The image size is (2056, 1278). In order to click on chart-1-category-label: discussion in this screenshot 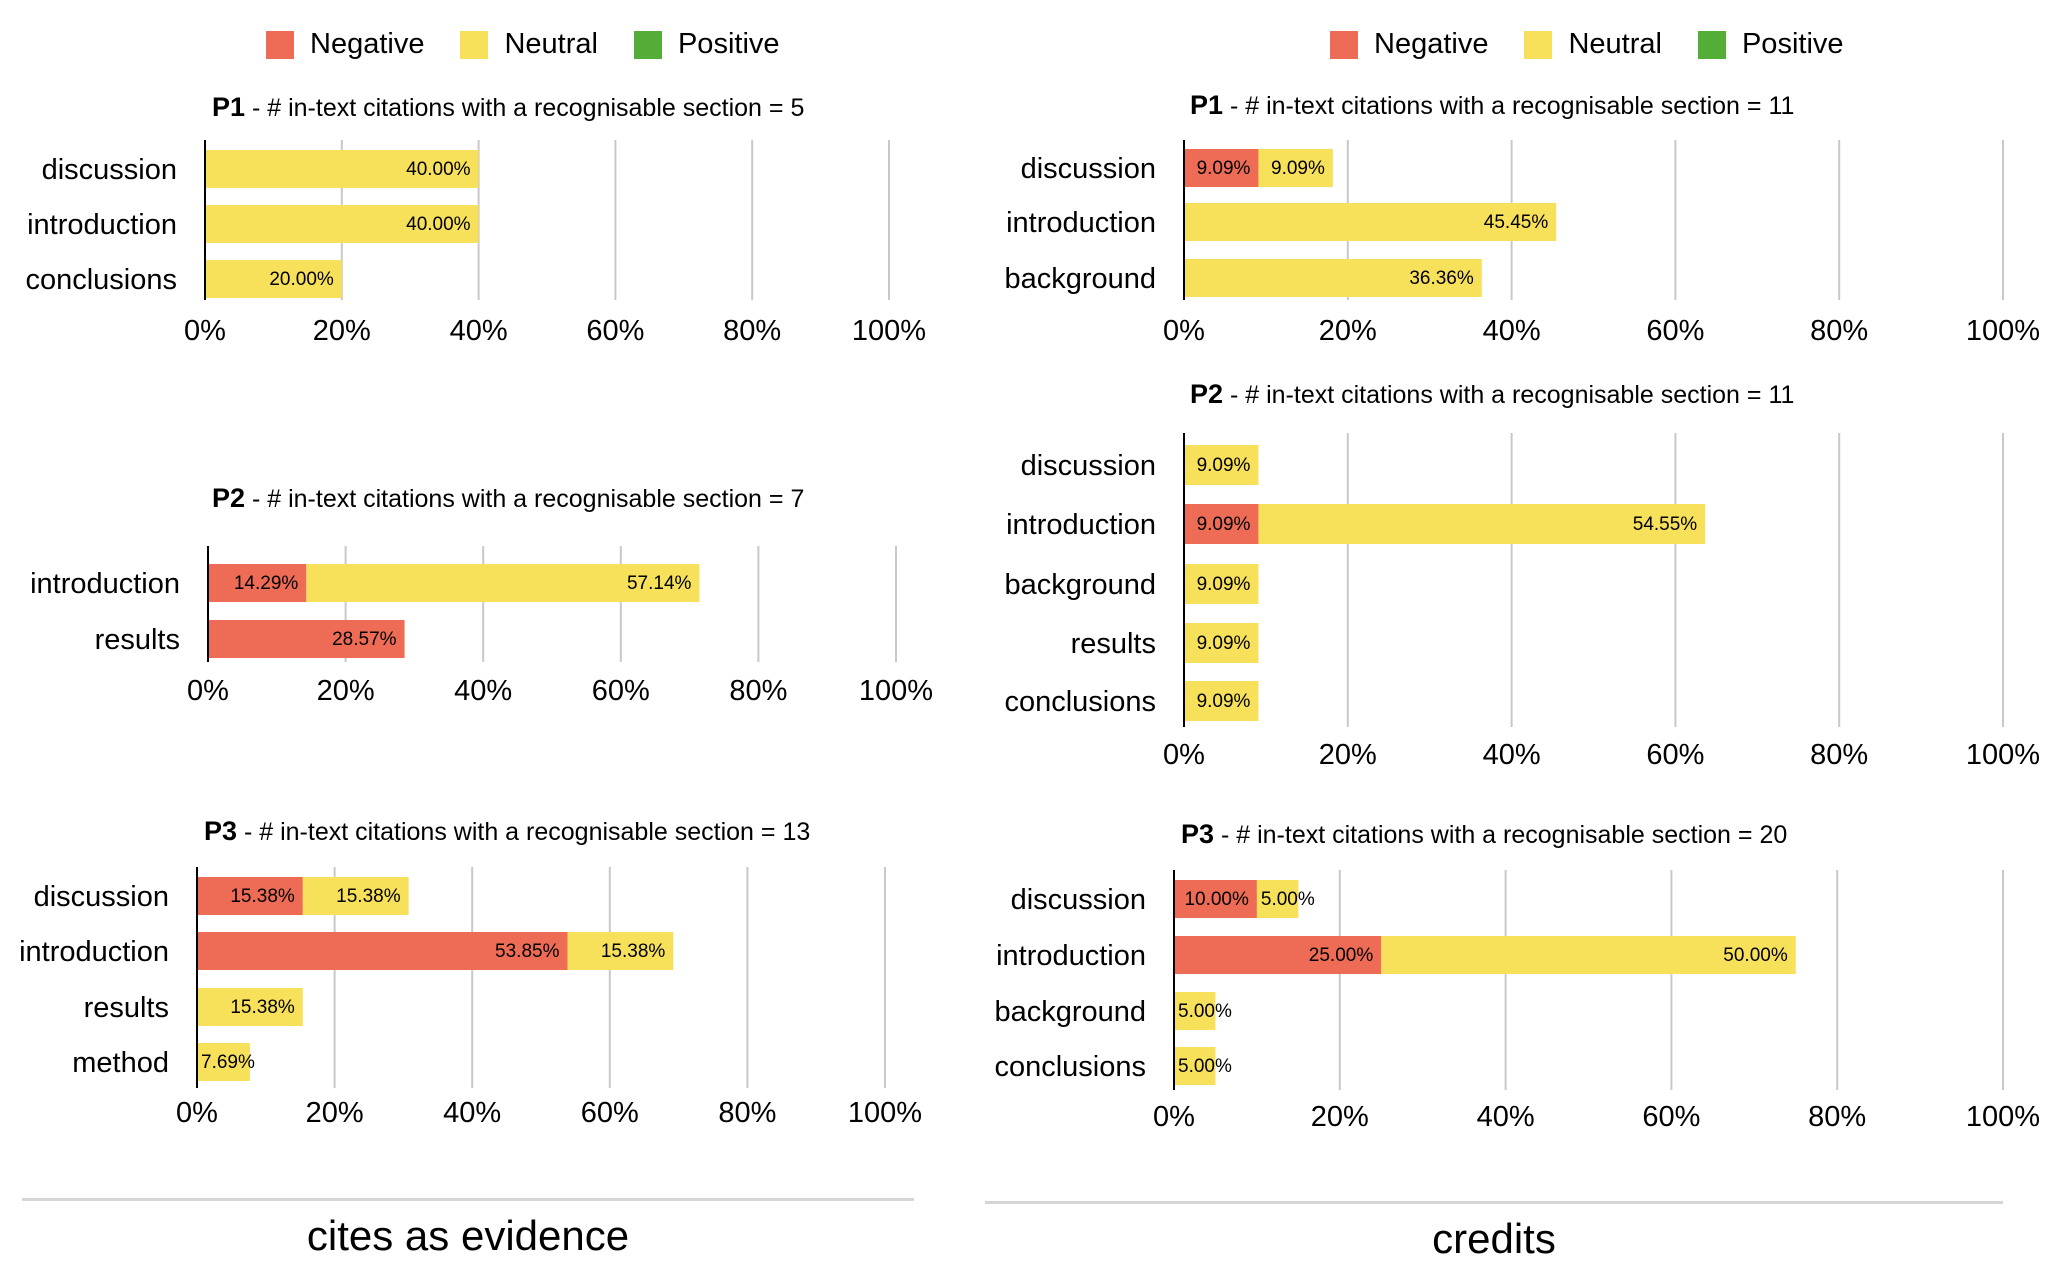, I will do `click(109, 170)`.